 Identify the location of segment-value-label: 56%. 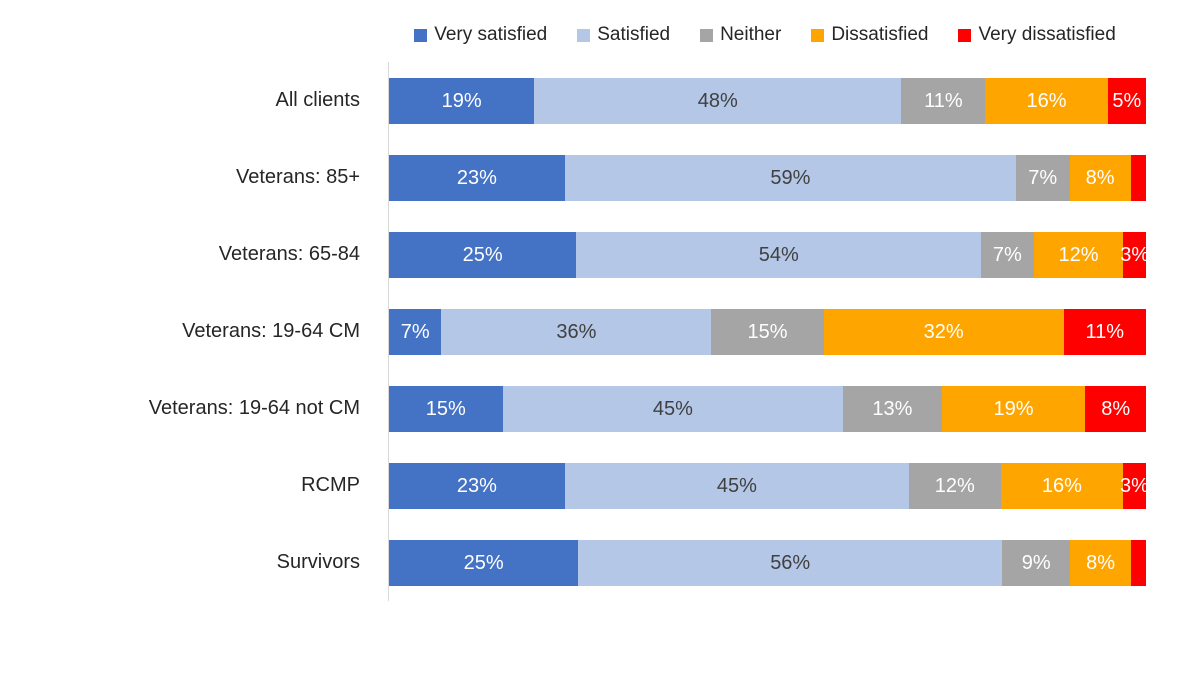
(790, 562).